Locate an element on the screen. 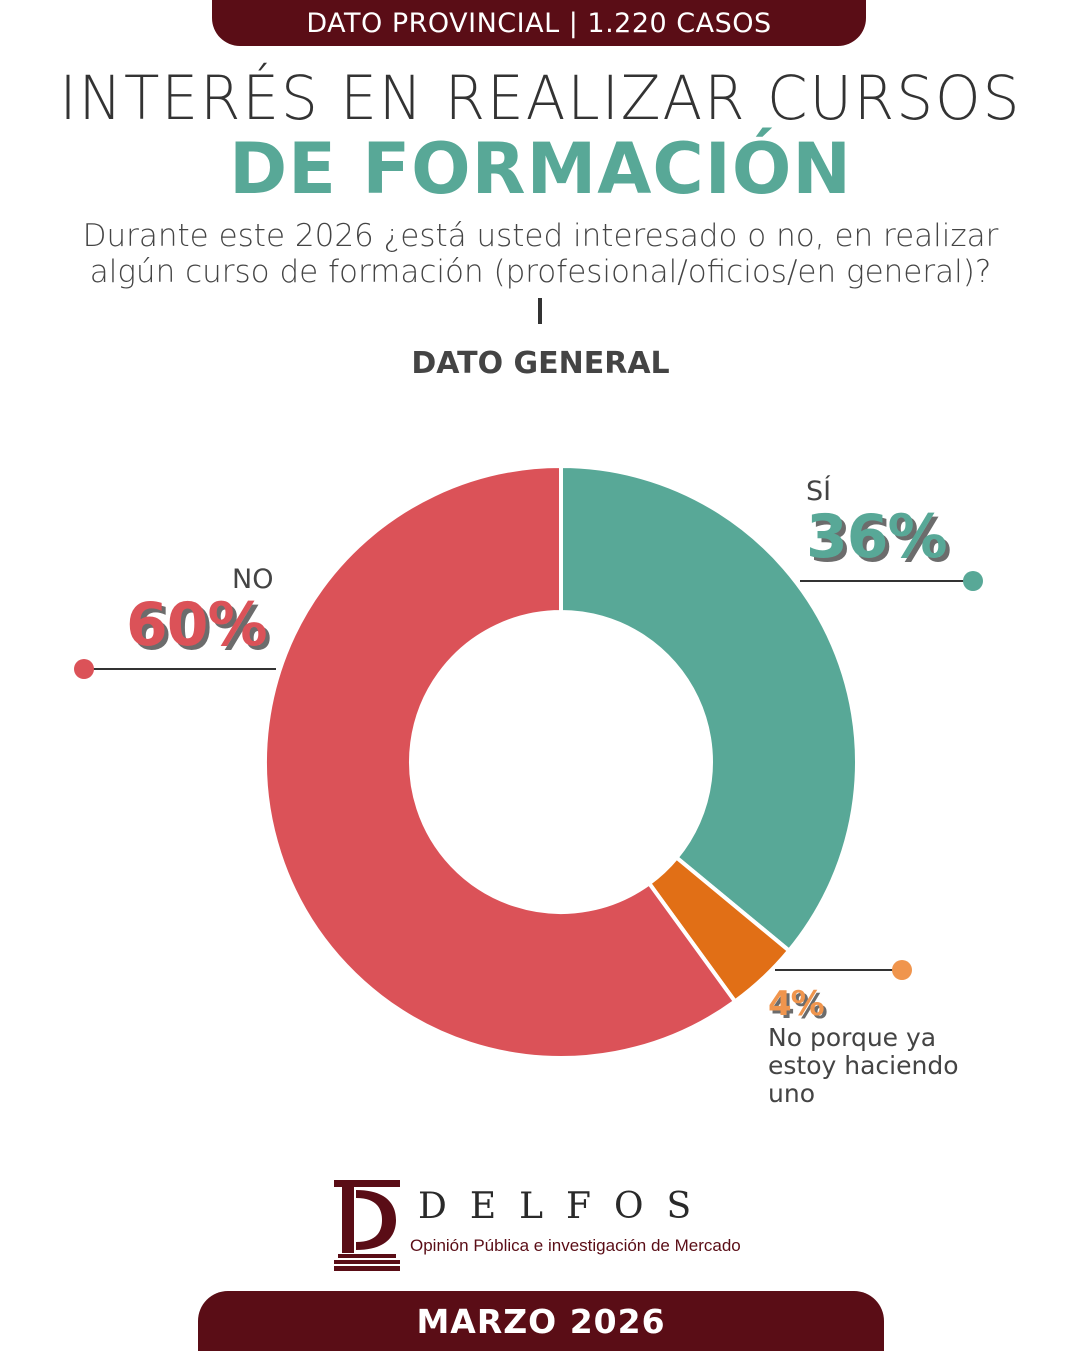  title-line-1: INTERÉS EN REALIZAR CURSOS is located at coordinates (540, 98).